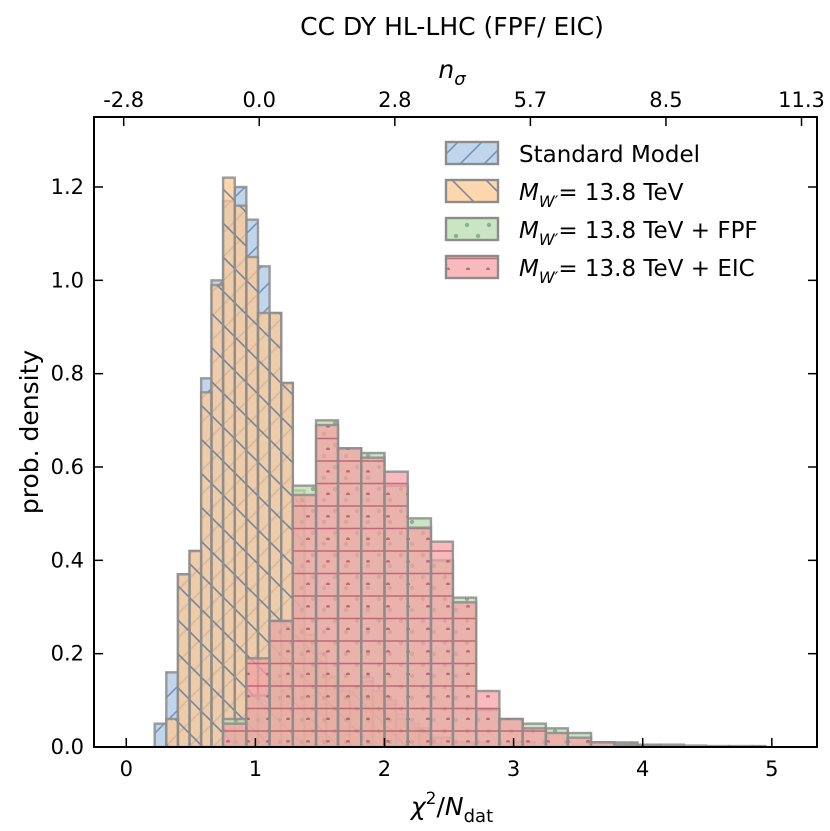 The image size is (830, 831). Describe the element at coordinates (801, 100) in the screenshot. I see `top-tick-label: 11.3` at that location.